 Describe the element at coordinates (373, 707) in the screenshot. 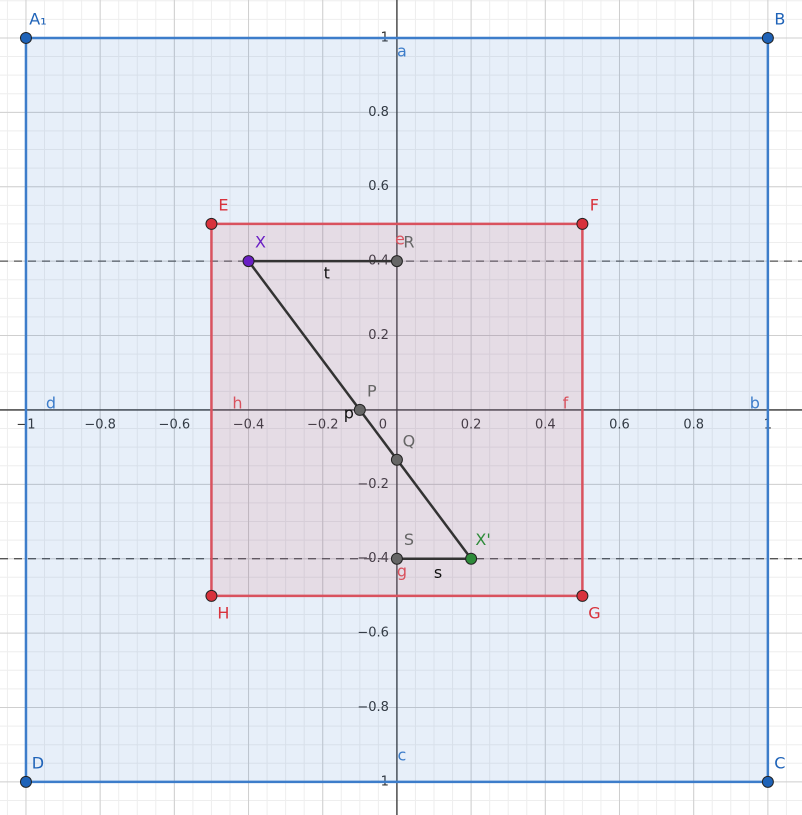

I see `y-tick-label: −0.8` at that location.